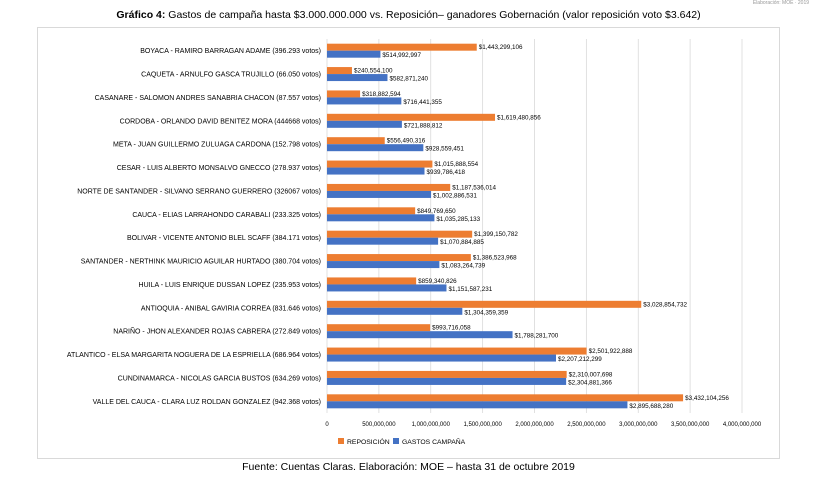 The width and height of the screenshot is (817, 481). I want to click on data-label-gastos: $1,151,587,231, so click(470, 289).